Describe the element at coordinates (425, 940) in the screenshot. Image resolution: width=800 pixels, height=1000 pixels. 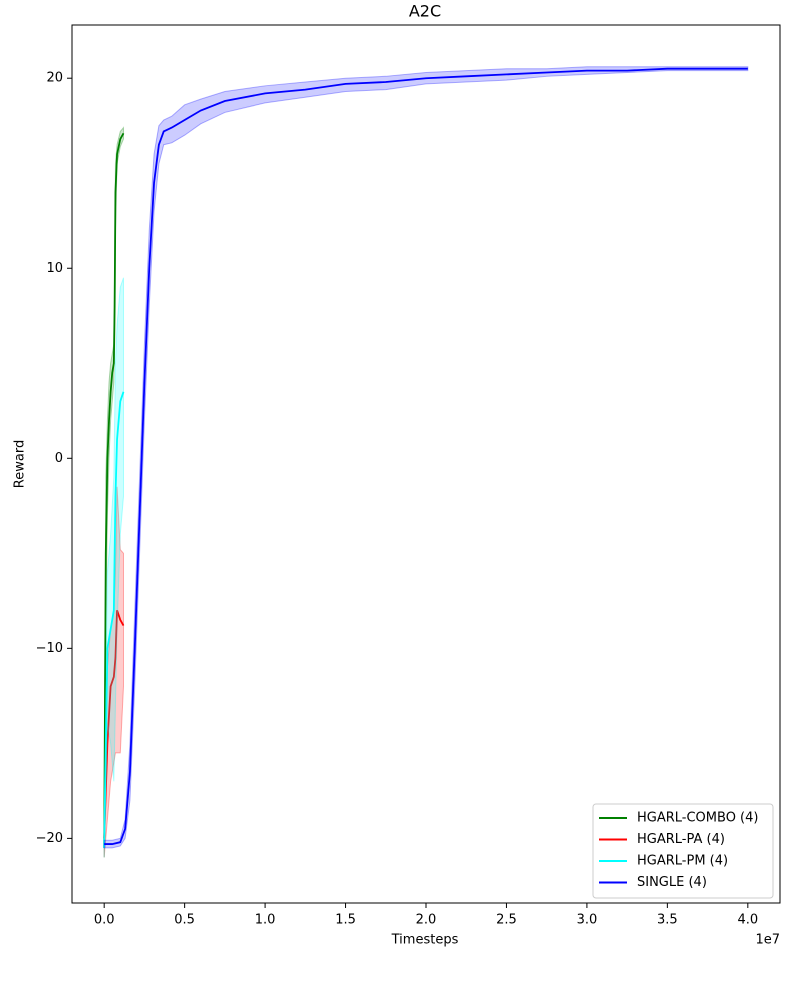
I see `x-axis-label: Timesteps` at that location.